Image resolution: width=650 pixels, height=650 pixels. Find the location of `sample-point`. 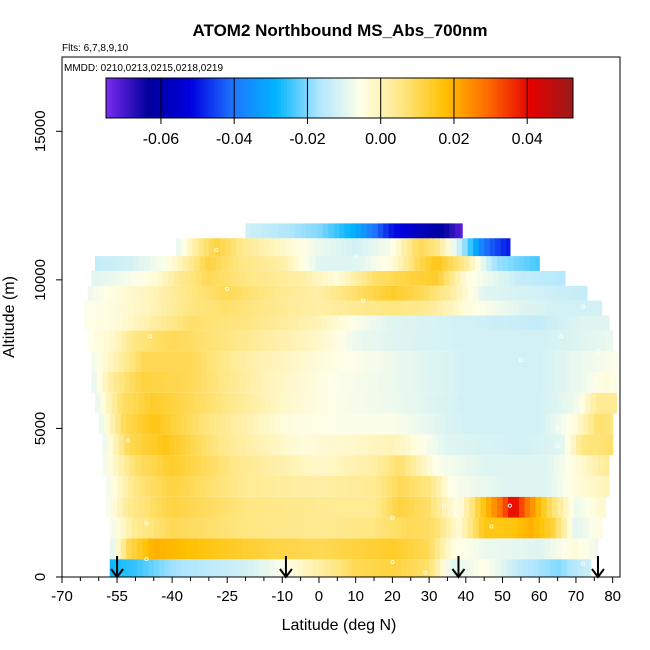

sample-point is located at coordinates (150, 336).